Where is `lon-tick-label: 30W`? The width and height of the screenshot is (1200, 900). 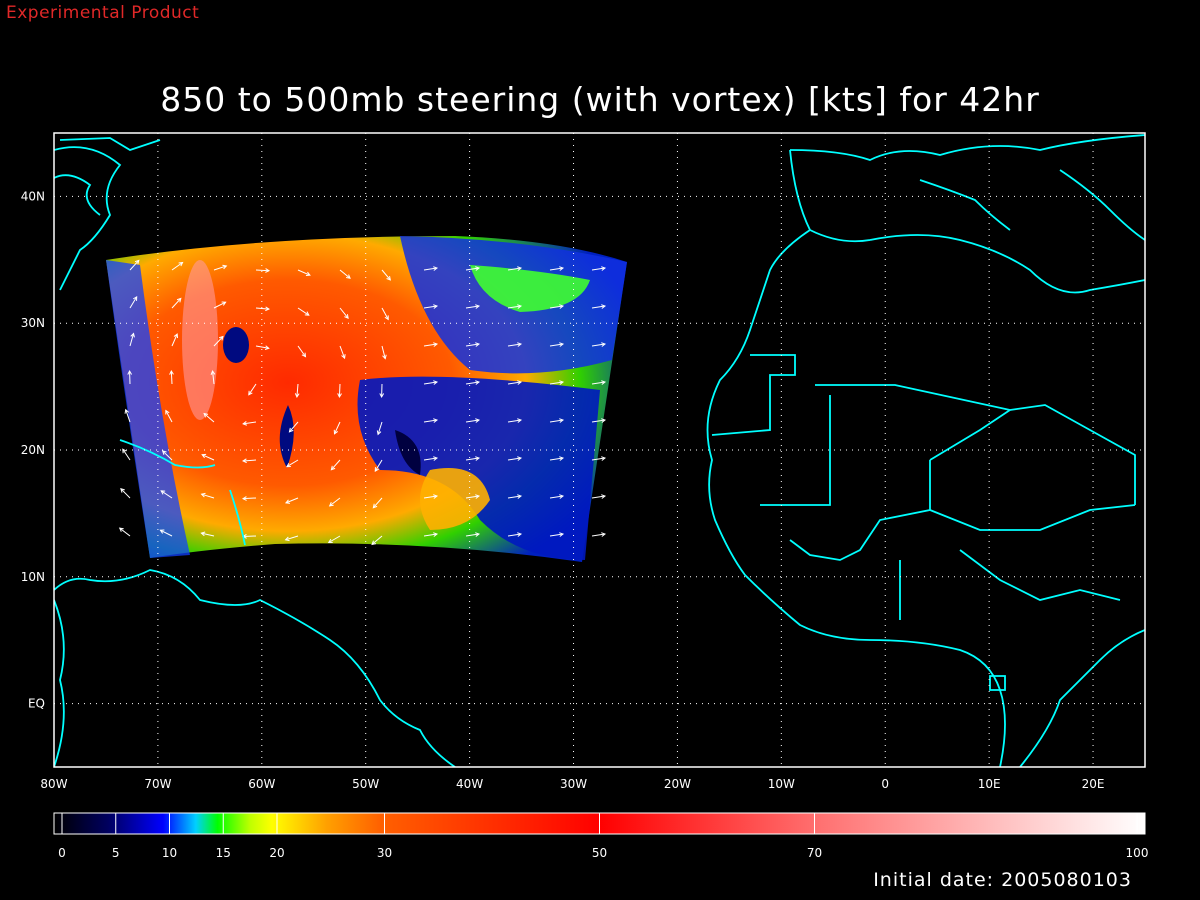
lon-tick-label: 30W is located at coordinates (573, 784).